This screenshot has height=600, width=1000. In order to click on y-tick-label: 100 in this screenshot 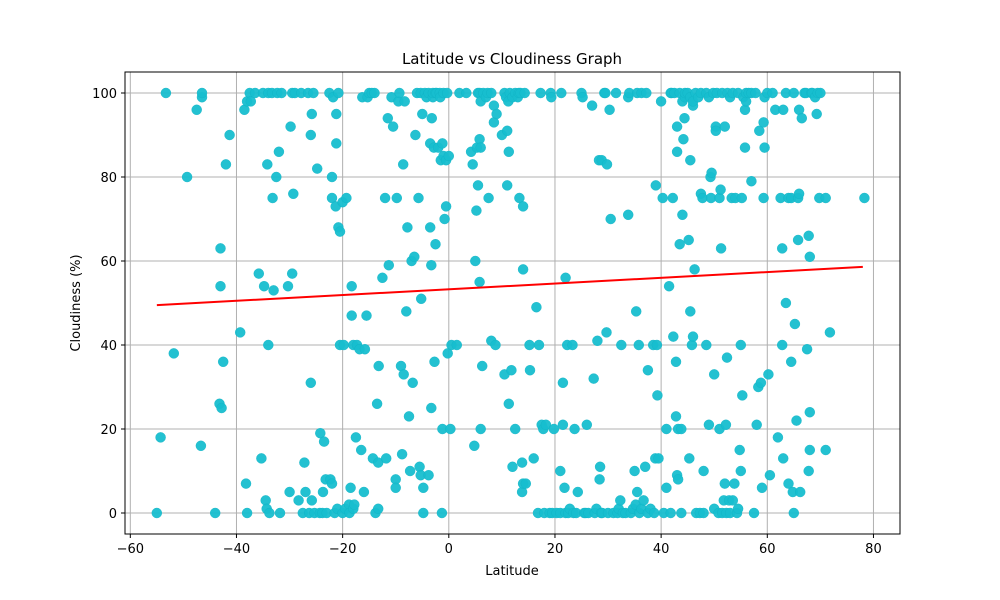, I will do `click(104, 94)`.